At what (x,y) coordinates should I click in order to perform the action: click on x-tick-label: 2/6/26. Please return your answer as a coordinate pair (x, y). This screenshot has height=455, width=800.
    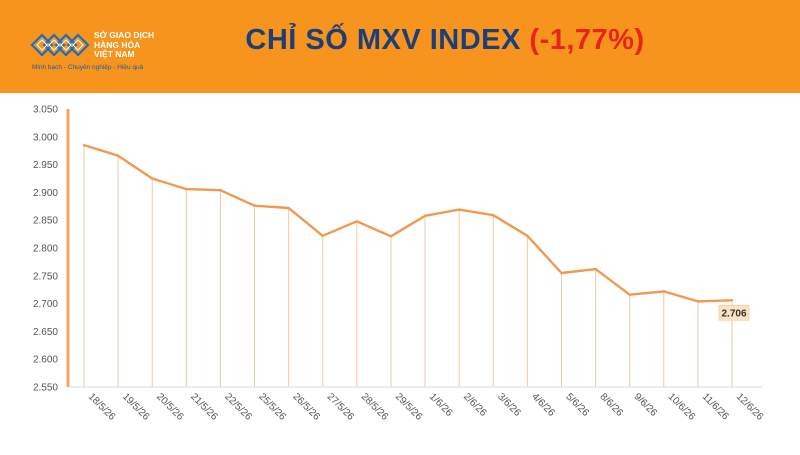
    Looking at the image, I should click on (475, 405).